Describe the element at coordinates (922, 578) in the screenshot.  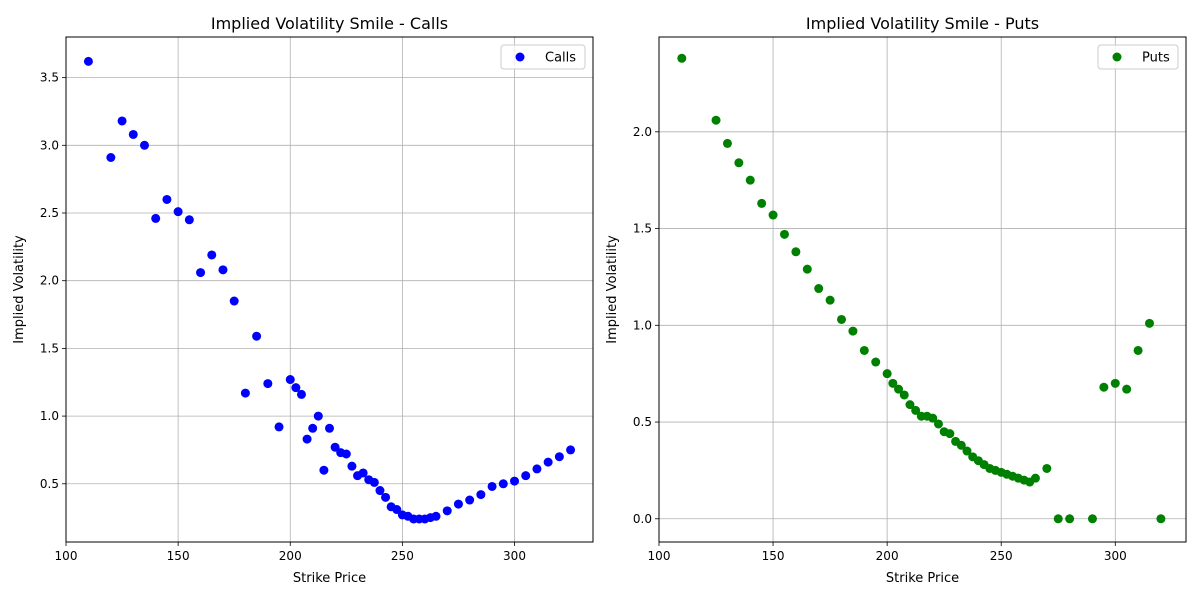
I see `x-axis-label: Strike Price` at that location.